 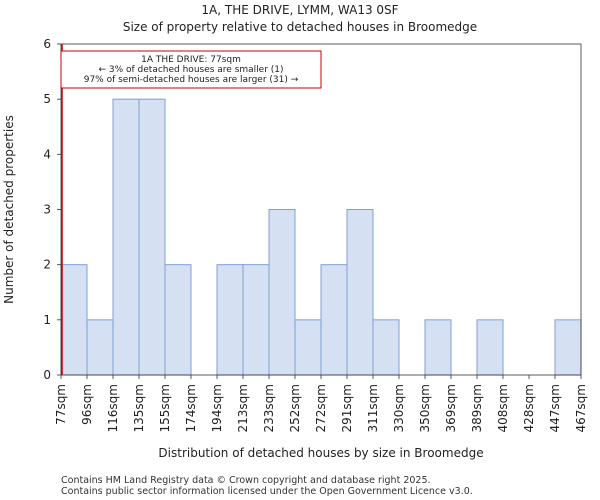 What do you see at coordinates (581, 408) in the screenshot?
I see `x-tick-label: 467sqm` at bounding box center [581, 408].